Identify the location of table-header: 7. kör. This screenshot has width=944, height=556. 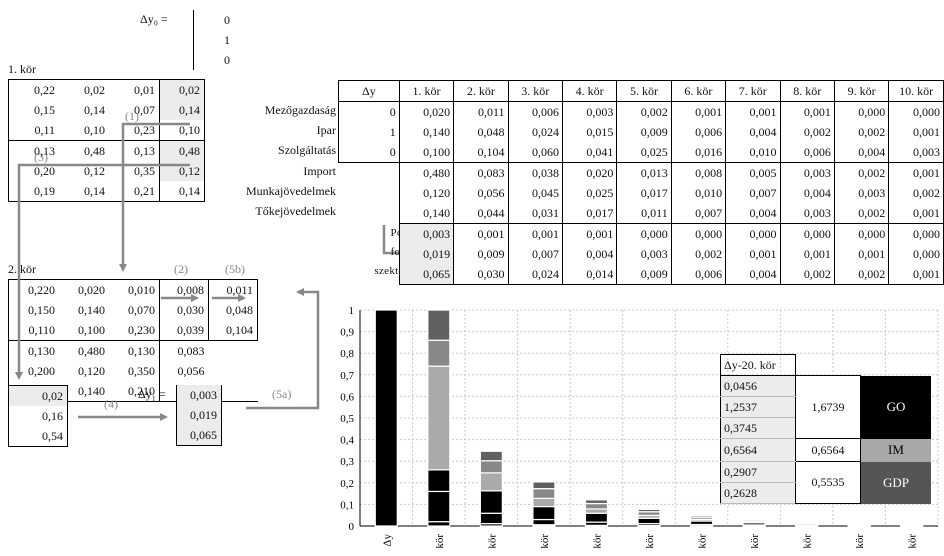
(753, 91).